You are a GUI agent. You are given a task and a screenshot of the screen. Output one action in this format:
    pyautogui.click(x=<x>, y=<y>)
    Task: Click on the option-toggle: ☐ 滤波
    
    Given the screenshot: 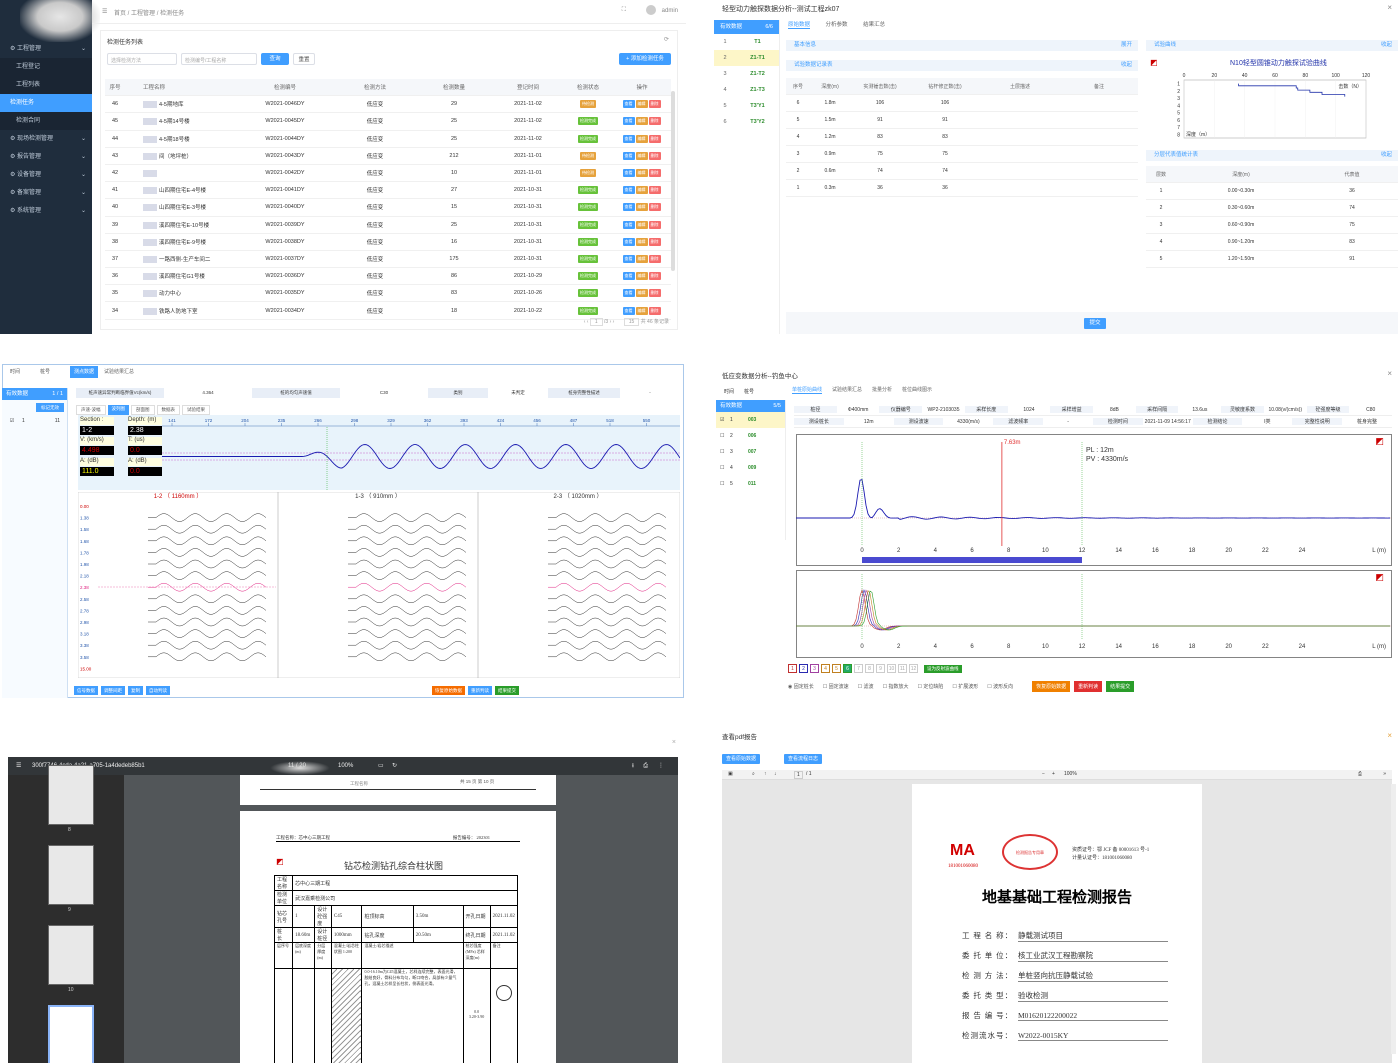 What is the action you would take?
    pyautogui.click(x=866, y=686)
    